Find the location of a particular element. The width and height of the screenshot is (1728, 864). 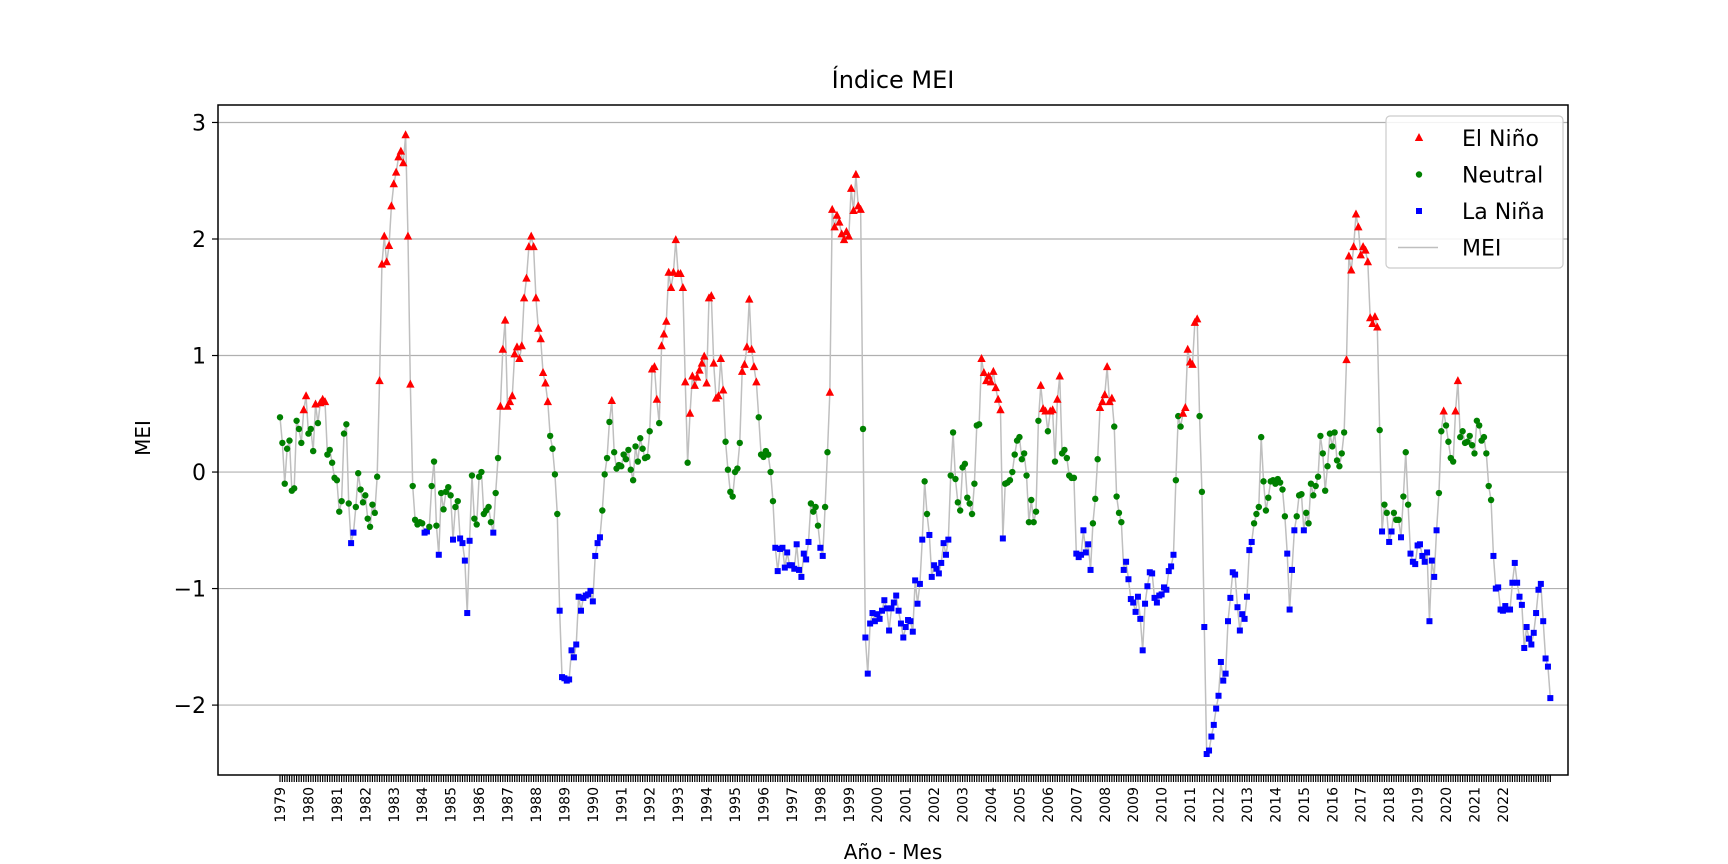

y-axis-label: MEI is located at coordinates (143, 438).